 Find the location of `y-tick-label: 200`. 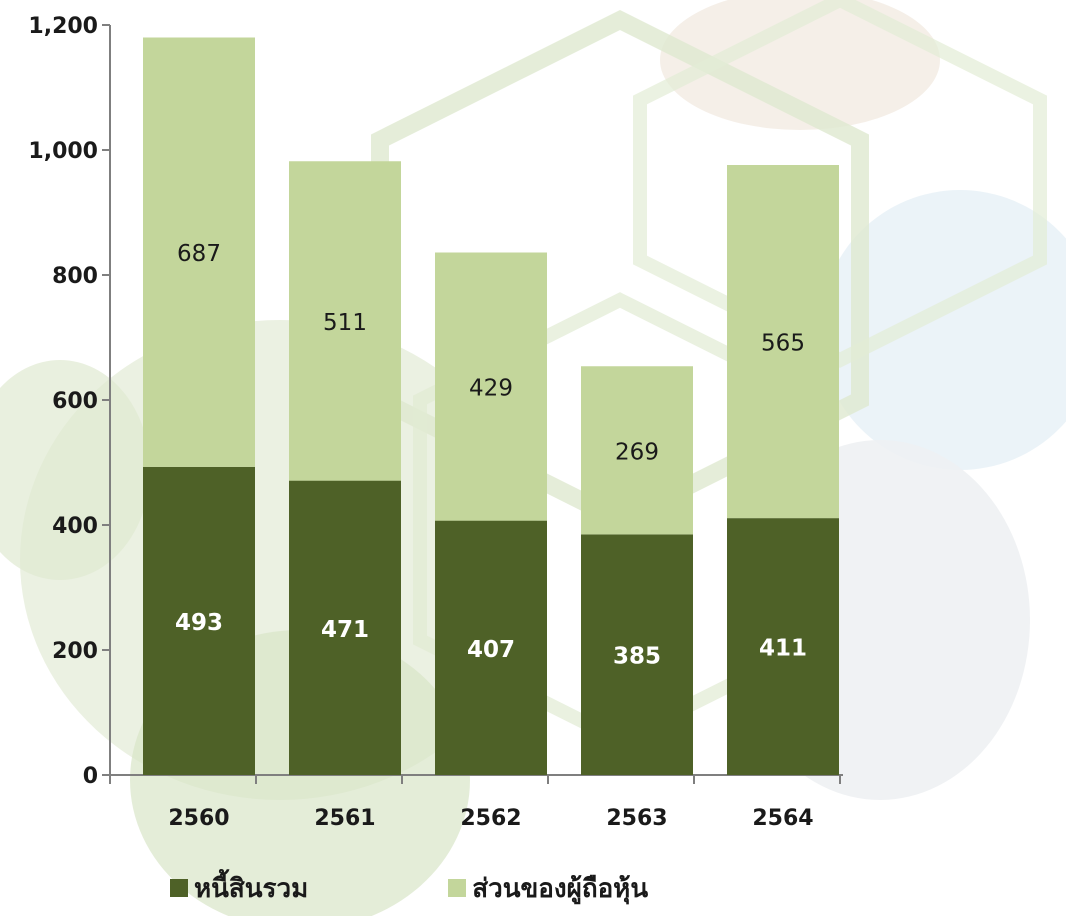

y-tick-label: 200 is located at coordinates (75, 651).